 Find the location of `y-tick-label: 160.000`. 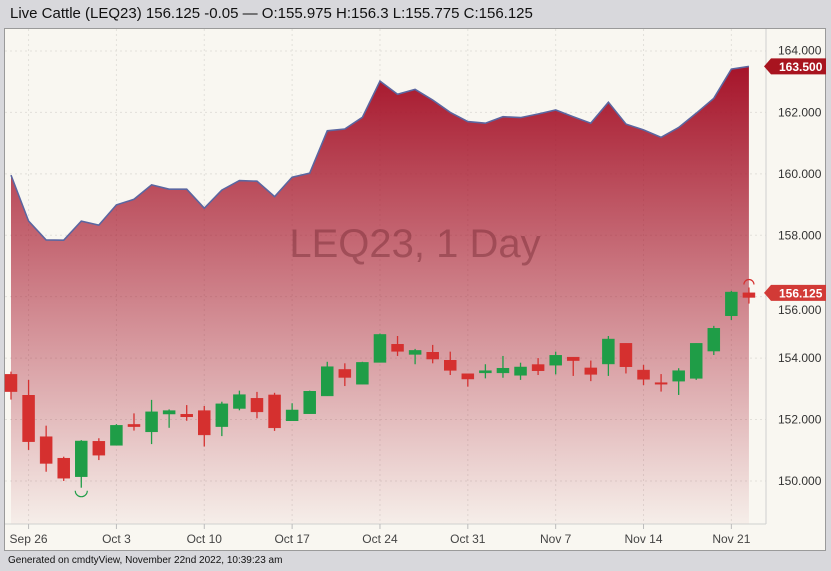

y-tick-label: 160.000 is located at coordinates (800, 174).